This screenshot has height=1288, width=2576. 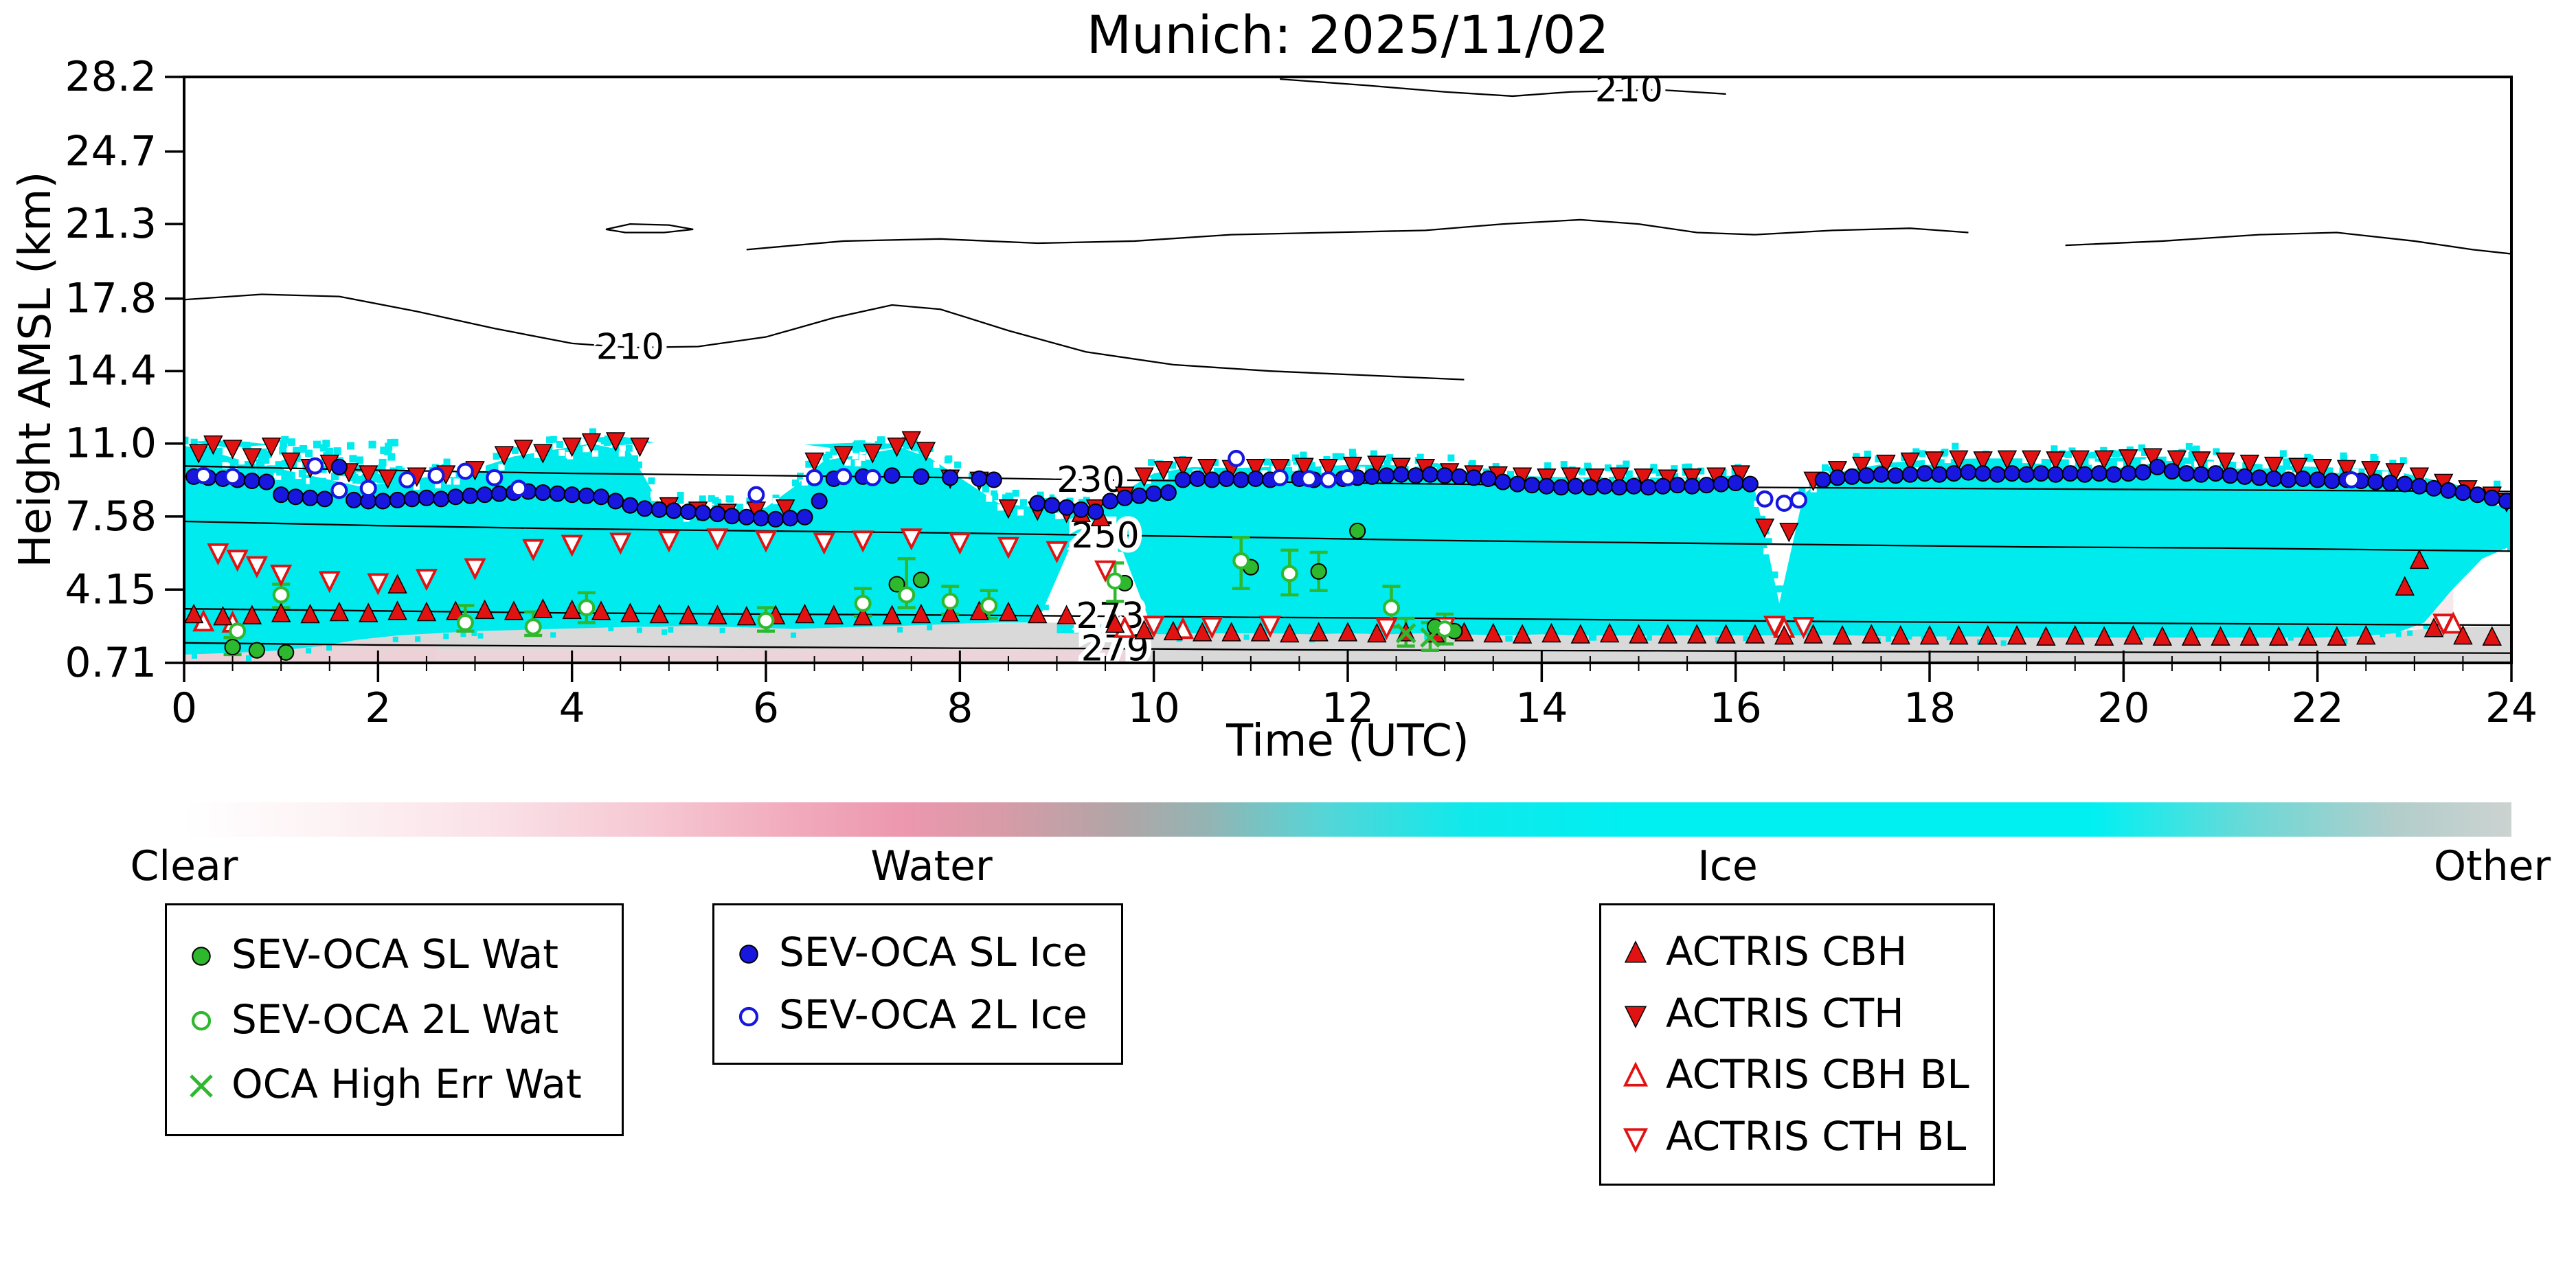 I want to click on legend-item: ACTRIS CBH BL, so click(x=1797, y=1075).